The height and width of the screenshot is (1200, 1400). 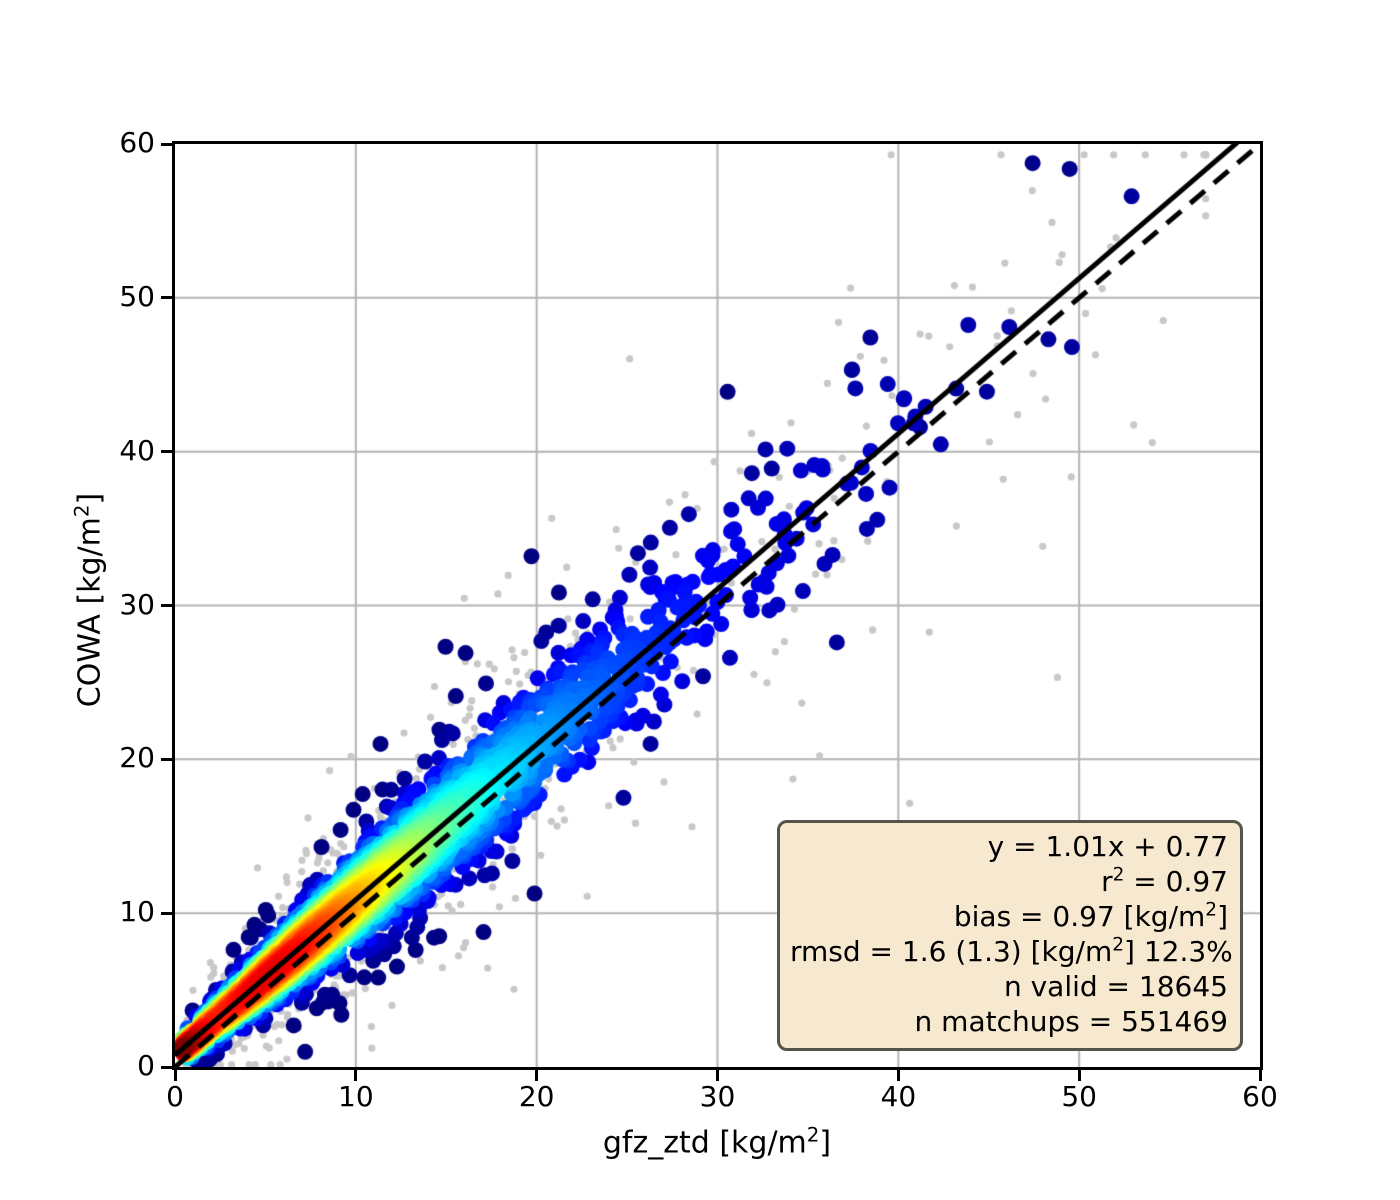 I want to click on x-tick-label: 40, so click(x=898, y=1096).